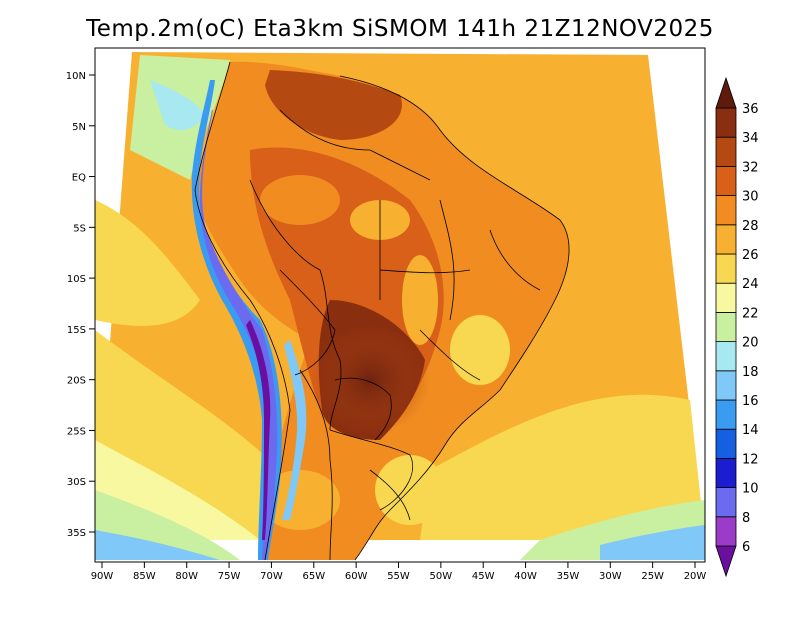  What do you see at coordinates (76, 279) in the screenshot?
I see `lat-tick-label: 10S` at bounding box center [76, 279].